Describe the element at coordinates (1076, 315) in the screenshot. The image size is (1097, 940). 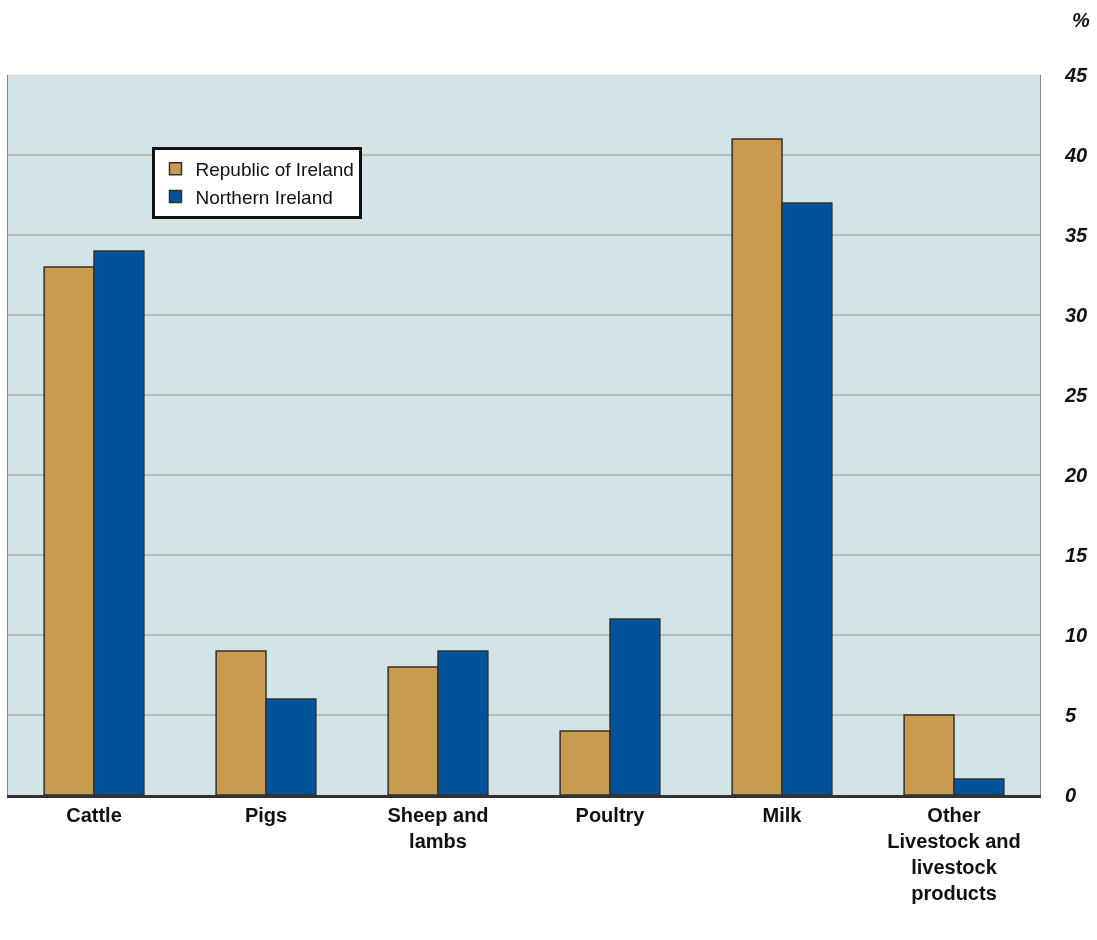
I see `y-tick-label: 30` at that location.